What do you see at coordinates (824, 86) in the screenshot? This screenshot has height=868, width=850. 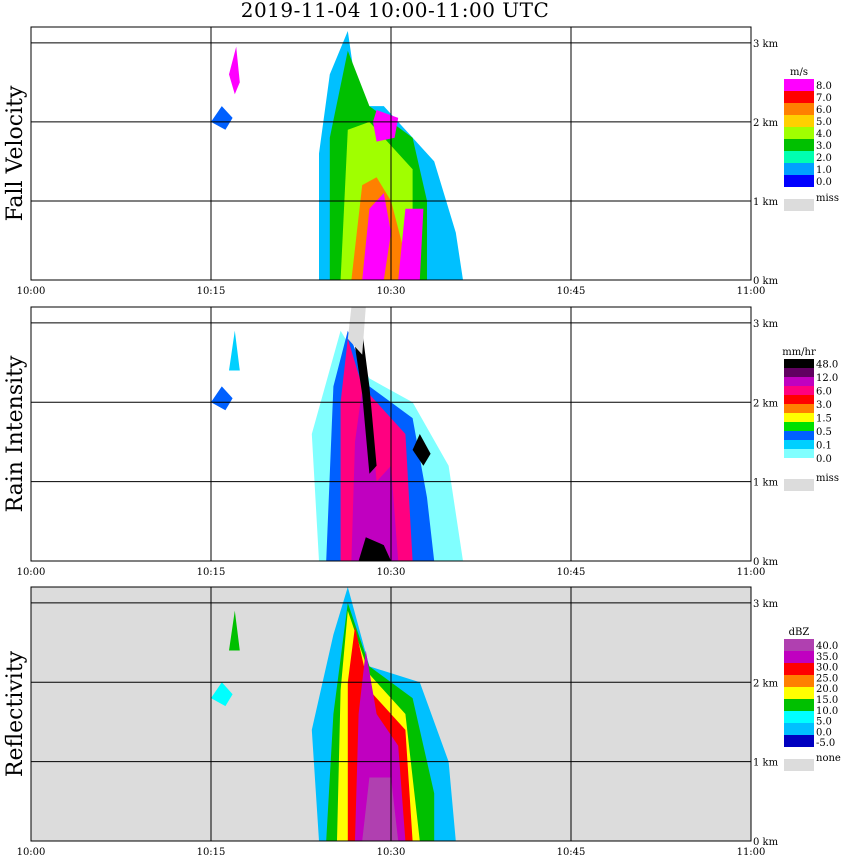 I see `colorbar-label: 8.0` at bounding box center [824, 86].